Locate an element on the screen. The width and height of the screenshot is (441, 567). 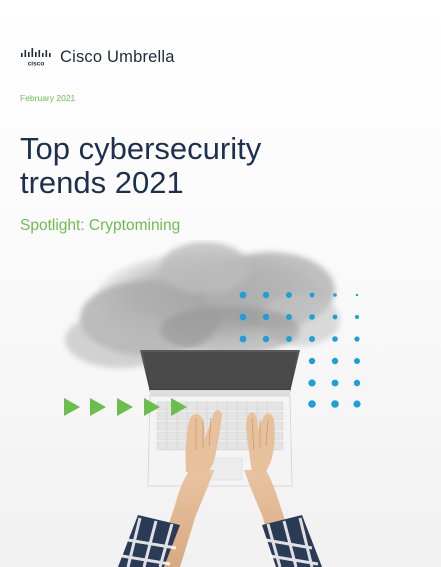
blue-dot-grid is located at coordinates (300, 349).